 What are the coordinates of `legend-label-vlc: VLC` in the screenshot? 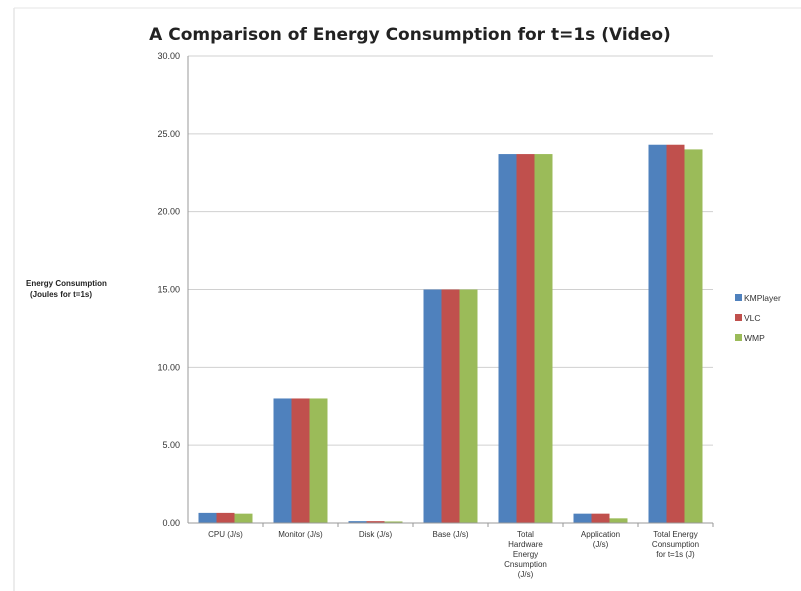 It's located at (752, 318).